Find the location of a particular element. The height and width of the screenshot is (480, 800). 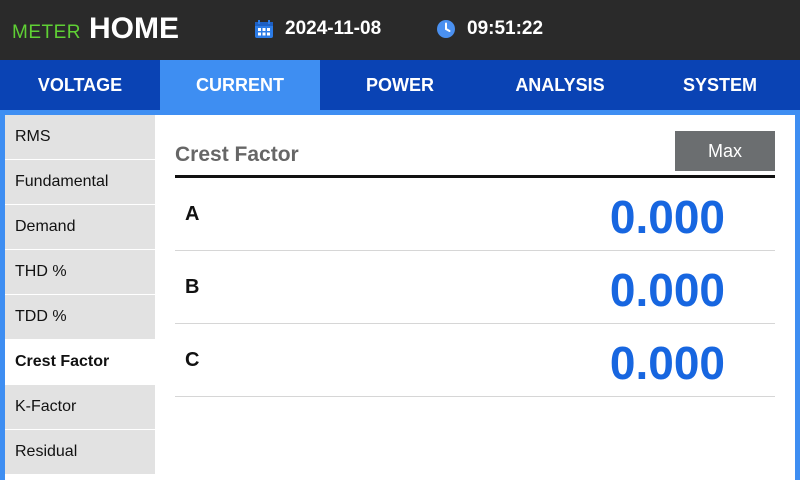

date-display: 2024-11-08 is located at coordinates (317, 29).